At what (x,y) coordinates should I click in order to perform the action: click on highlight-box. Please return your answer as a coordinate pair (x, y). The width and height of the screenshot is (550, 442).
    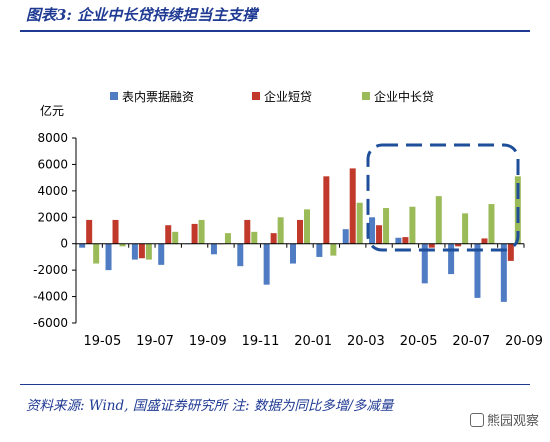
    Looking at the image, I should click on (443, 197).